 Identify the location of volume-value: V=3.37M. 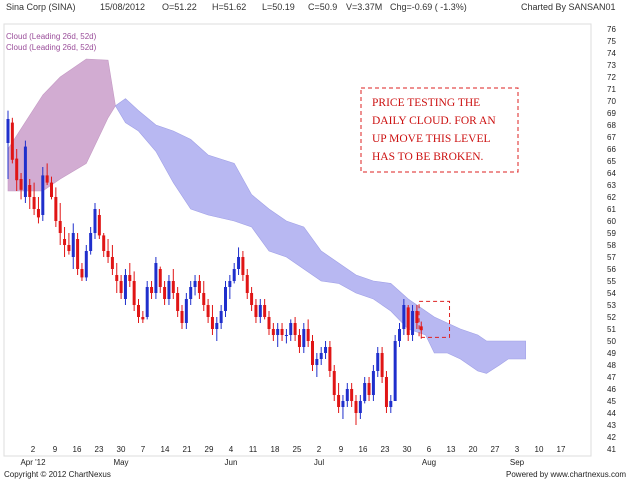
(364, 7).